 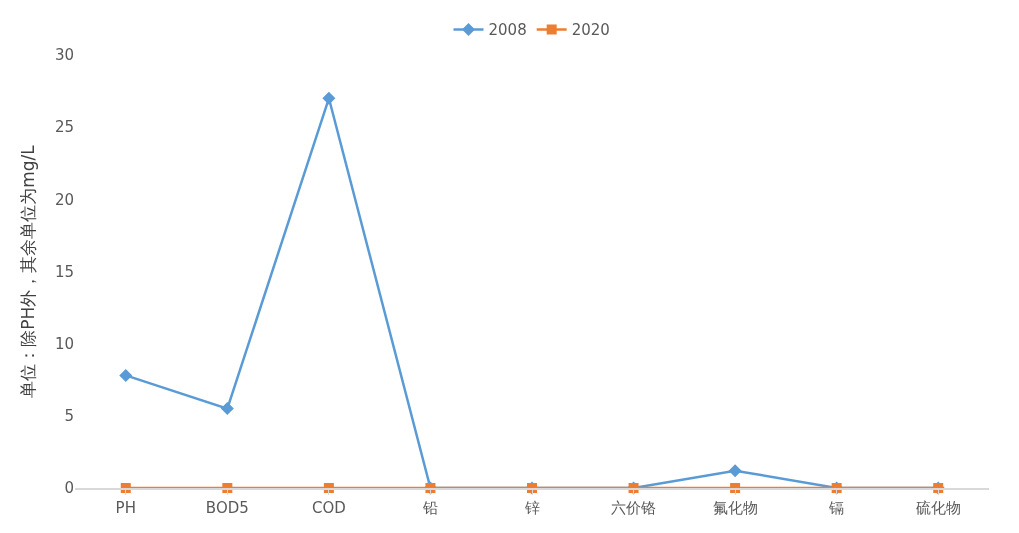 What do you see at coordinates (735, 507) in the screenshot?
I see `x-tick-label: 氟化物` at bounding box center [735, 507].